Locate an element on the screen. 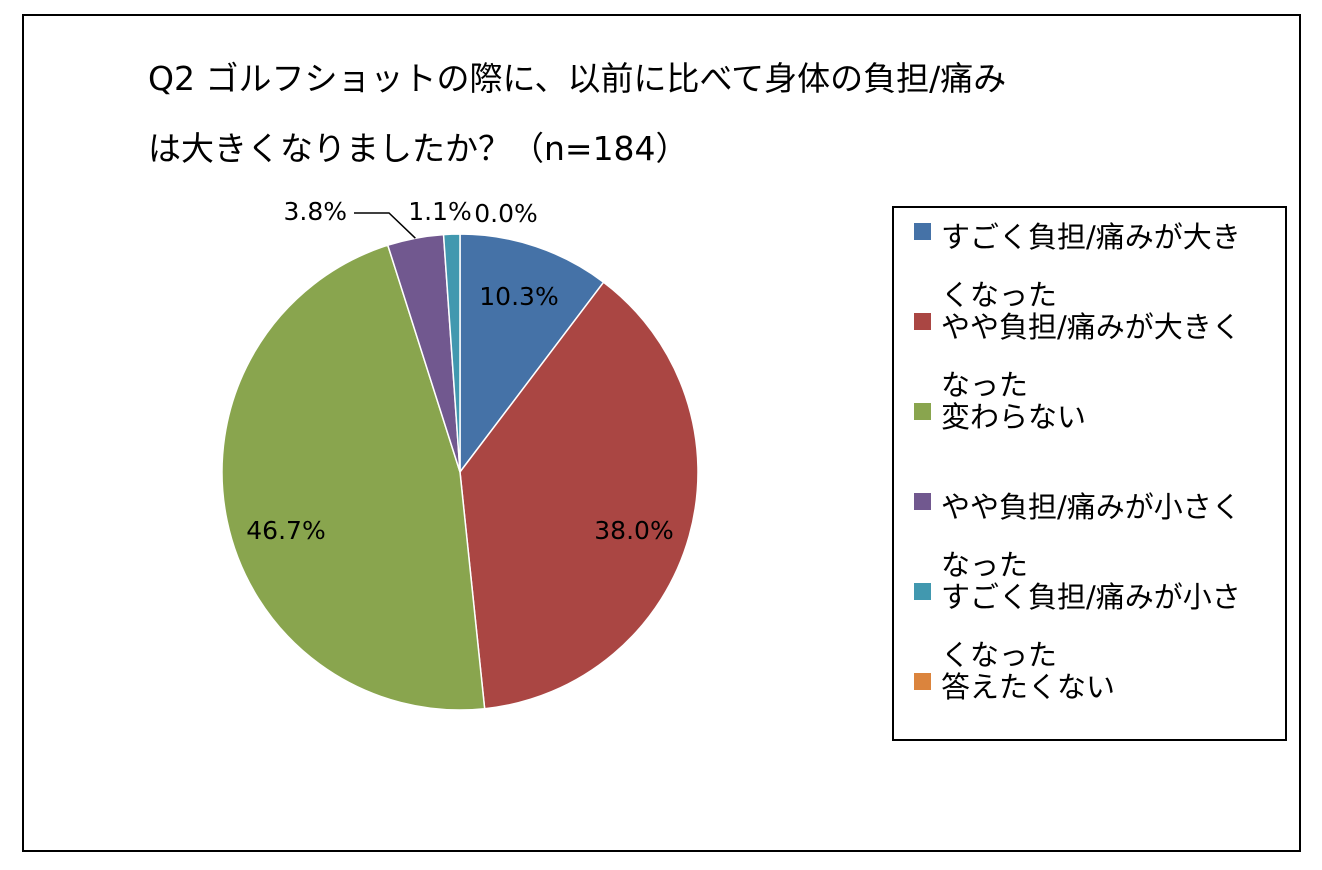 Image resolution: width=1322 pixels, height=870 pixels. legend-item-slice-5: すごく負担/痛みが小さ くなった is located at coordinates (1094, 626).